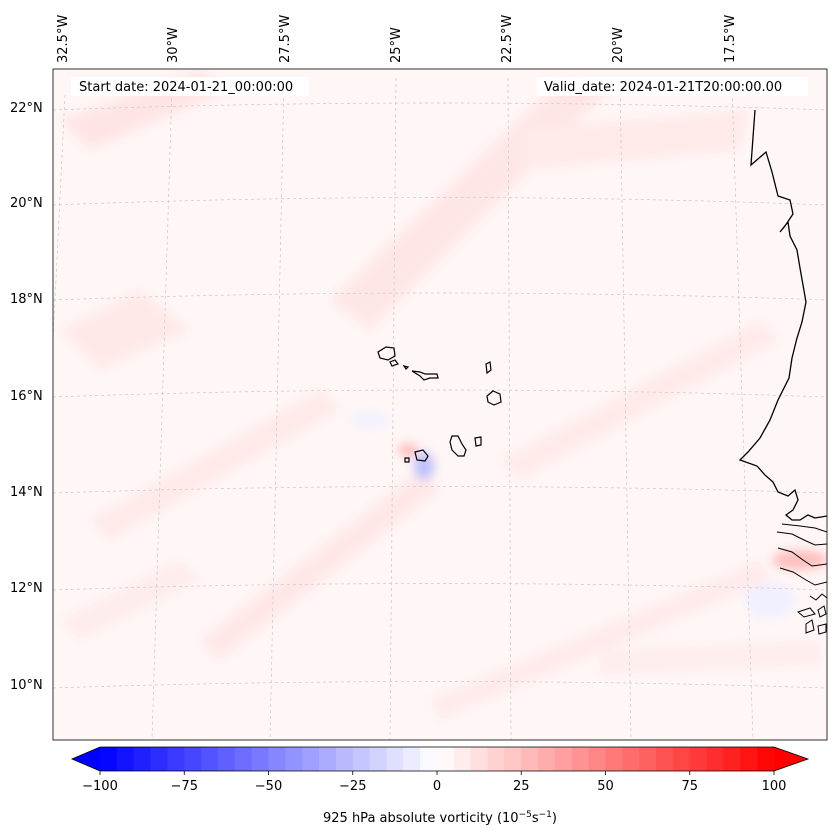 The width and height of the screenshot is (837, 839). I want to click on start-date-label: Start date: 2024-01-21_00:00:00, so click(186, 87).